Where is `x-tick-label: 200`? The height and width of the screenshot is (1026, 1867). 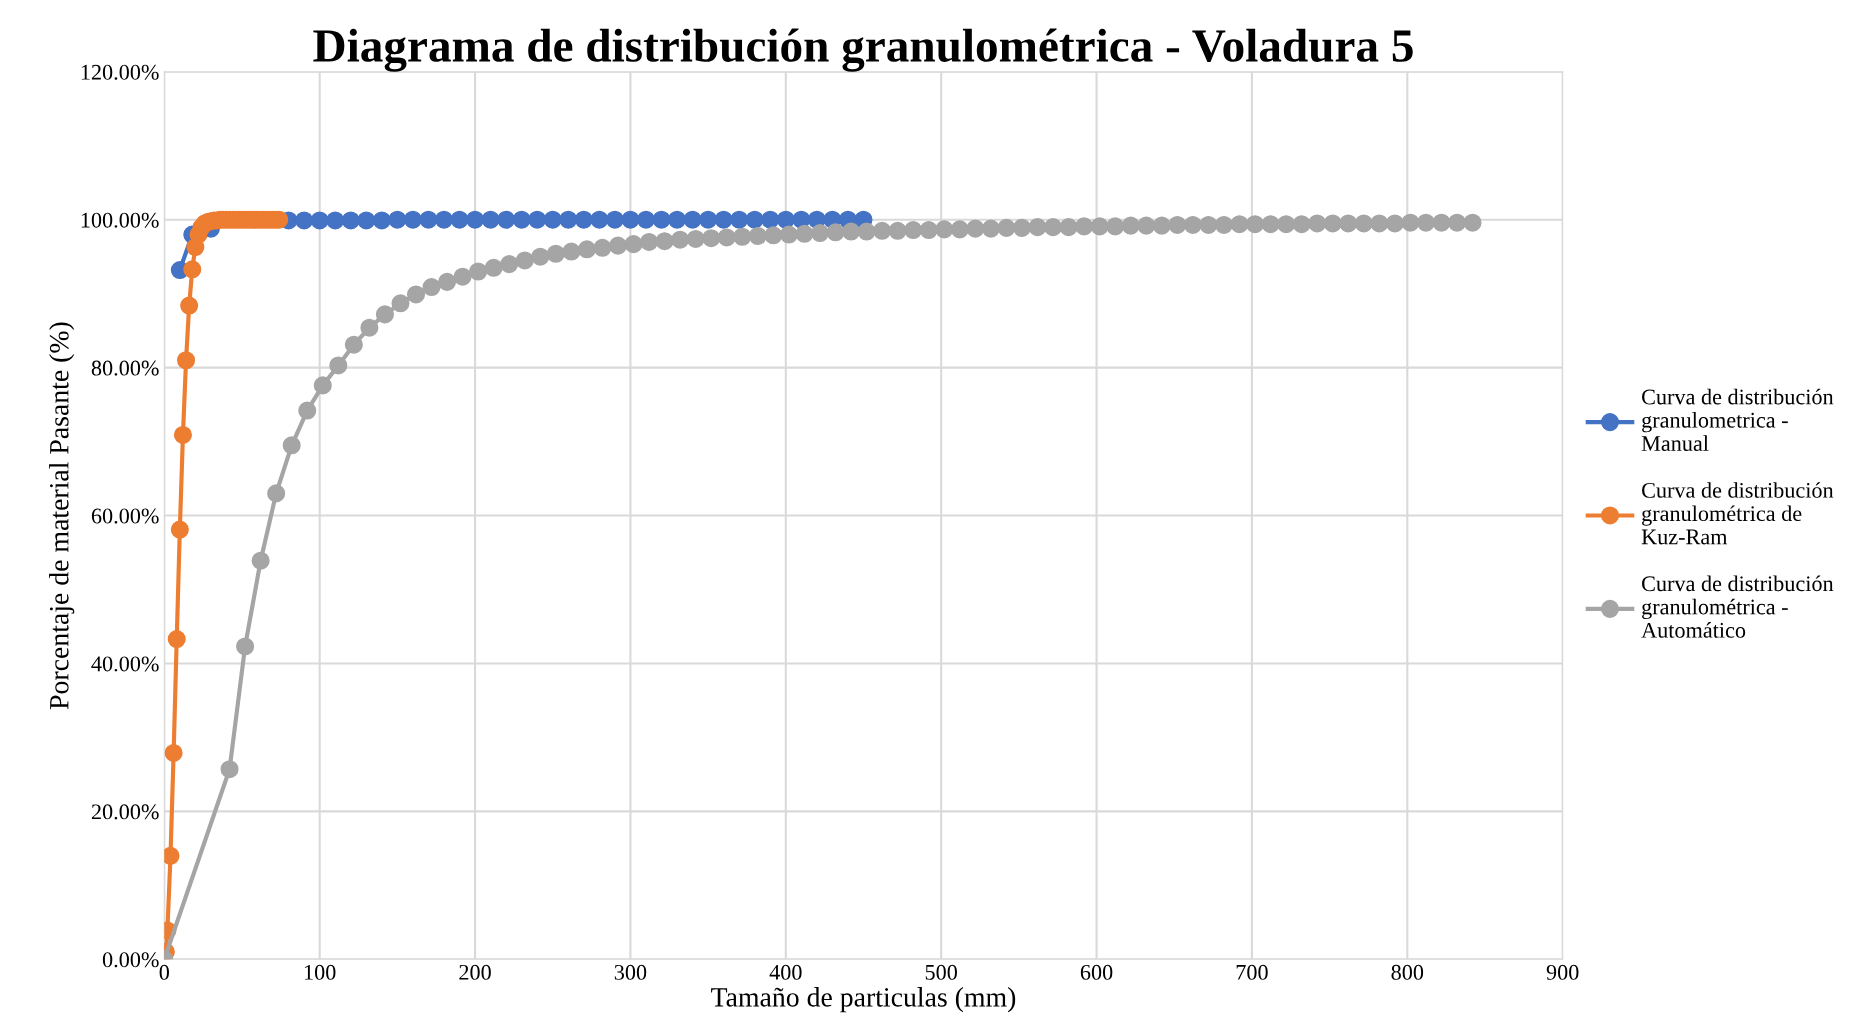
x-tick-label: 200 is located at coordinates (475, 972).